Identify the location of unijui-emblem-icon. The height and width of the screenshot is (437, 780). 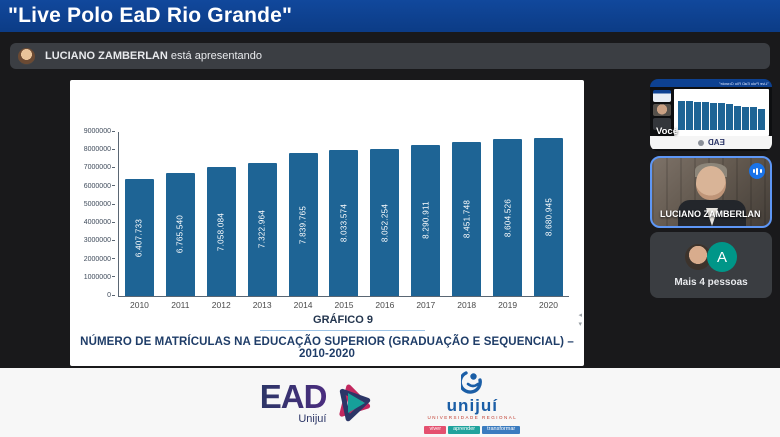
(472, 382).